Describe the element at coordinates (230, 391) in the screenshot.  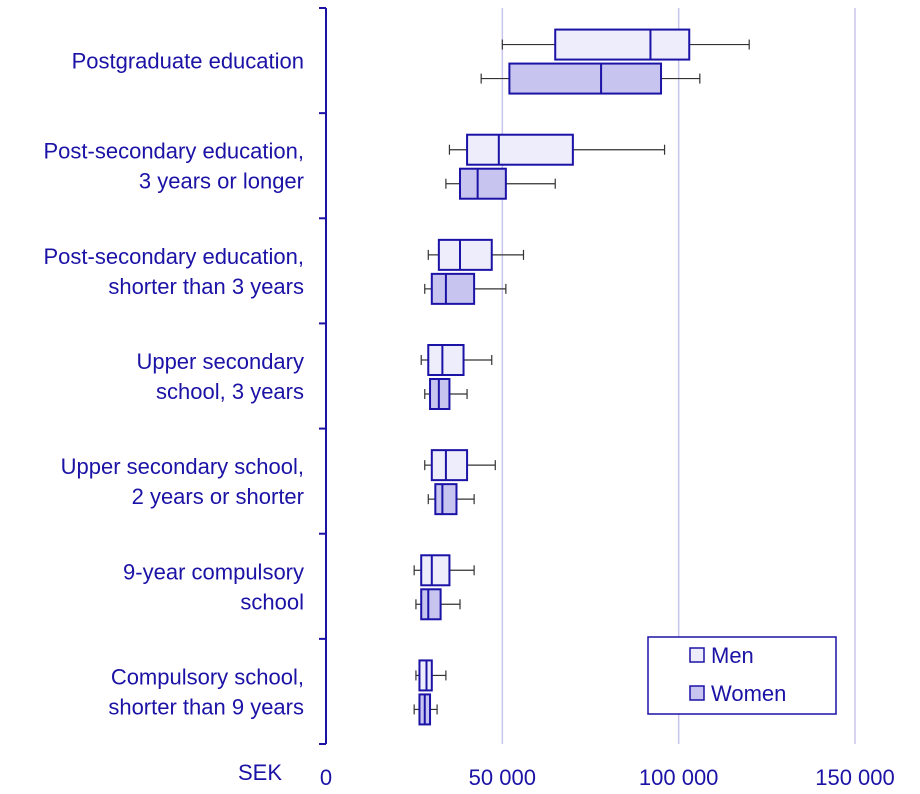
I see `category-label-line: school, 3 years` at that location.